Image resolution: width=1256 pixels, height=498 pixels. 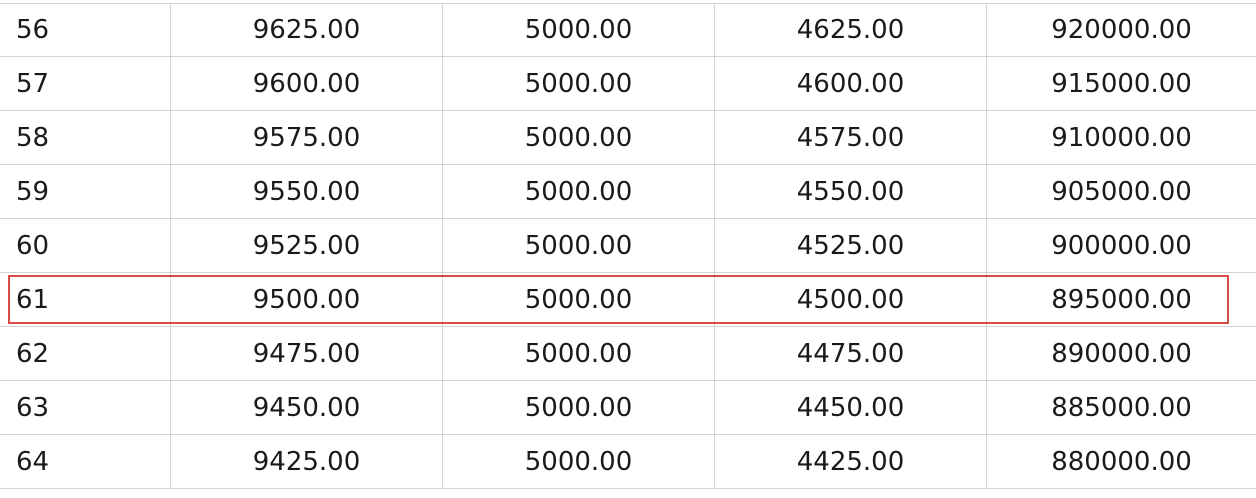 What do you see at coordinates (307, 137) in the screenshot?
I see `cell-payment: 9575.00` at bounding box center [307, 137].